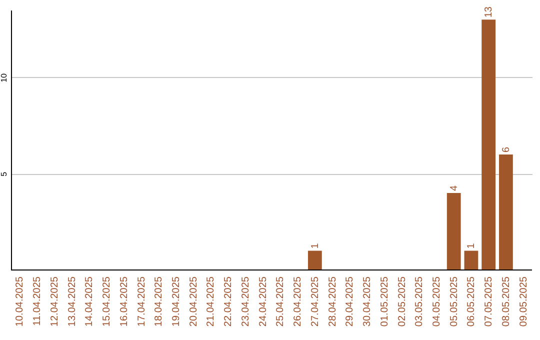 This screenshot has height=340, width=540. I want to click on x-tick-label: 26.04.2025, so click(298, 301).